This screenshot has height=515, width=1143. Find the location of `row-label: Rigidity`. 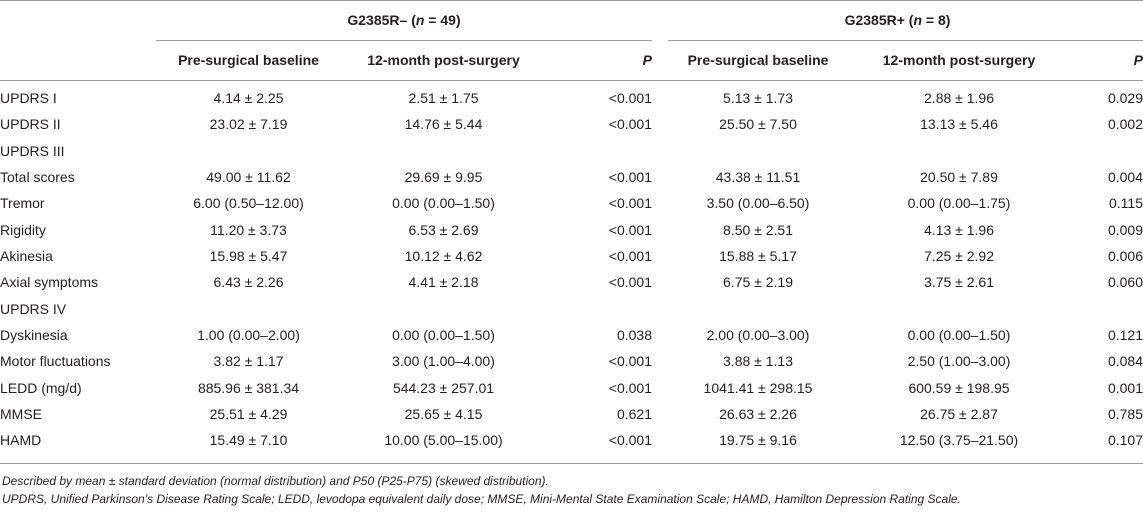

row-label: Rigidity is located at coordinates (23, 229).